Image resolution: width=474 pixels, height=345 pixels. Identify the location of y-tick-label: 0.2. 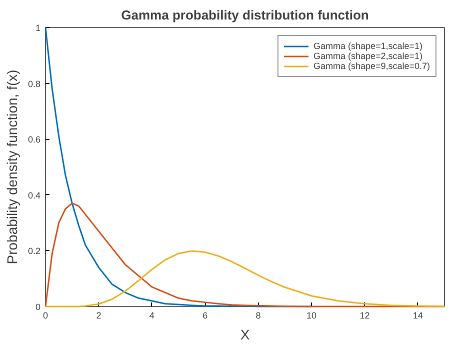
(34, 251).